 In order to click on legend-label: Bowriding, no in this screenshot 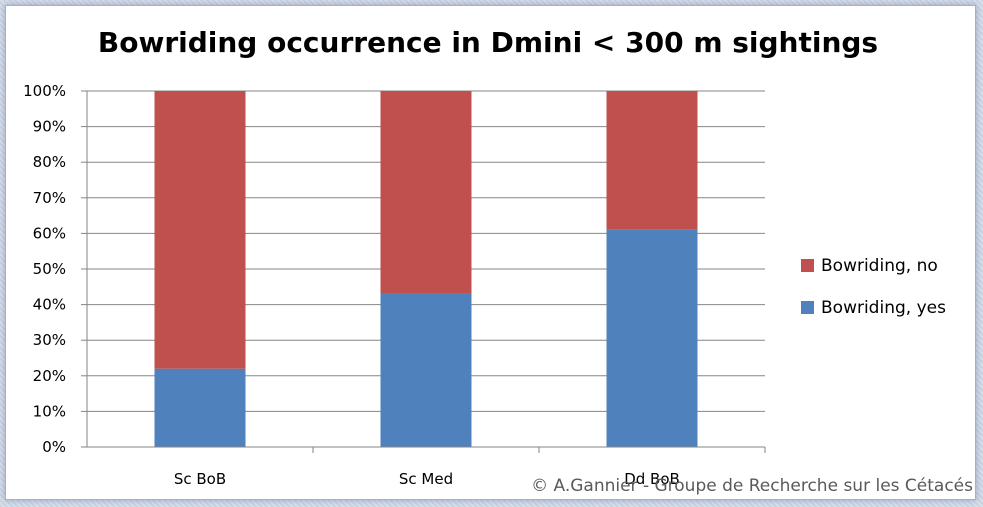, I will do `click(879, 266)`.